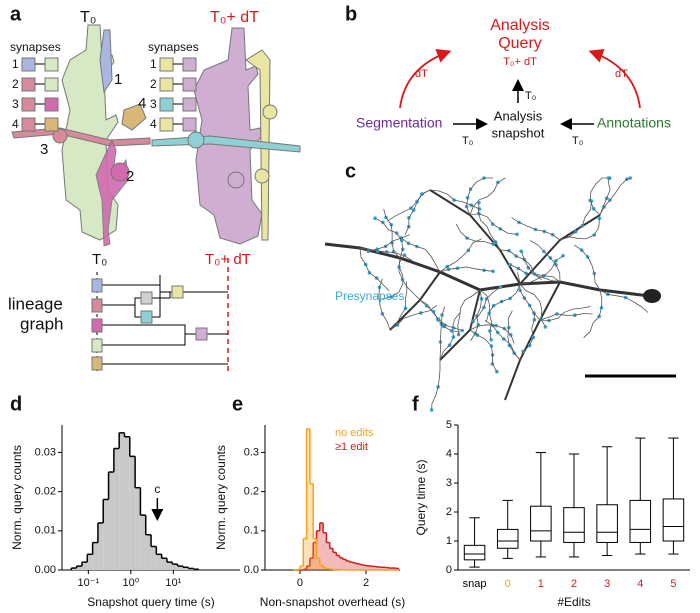 Image resolution: width=700 pixels, height=613 pixels. Describe the element at coordinates (518, 132) in the screenshot. I see `snapshot-label: snapshot` at that location.